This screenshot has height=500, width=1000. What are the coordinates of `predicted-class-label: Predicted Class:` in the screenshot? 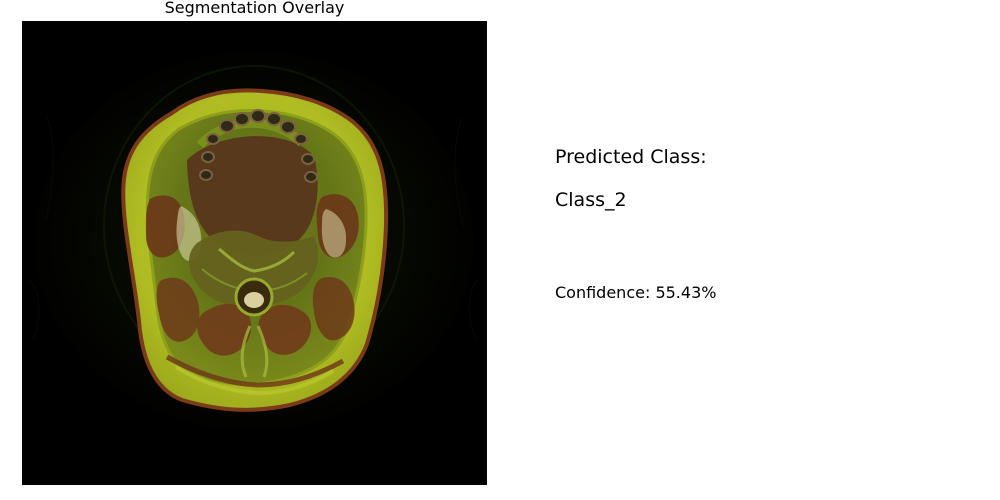 It's located at (631, 157).